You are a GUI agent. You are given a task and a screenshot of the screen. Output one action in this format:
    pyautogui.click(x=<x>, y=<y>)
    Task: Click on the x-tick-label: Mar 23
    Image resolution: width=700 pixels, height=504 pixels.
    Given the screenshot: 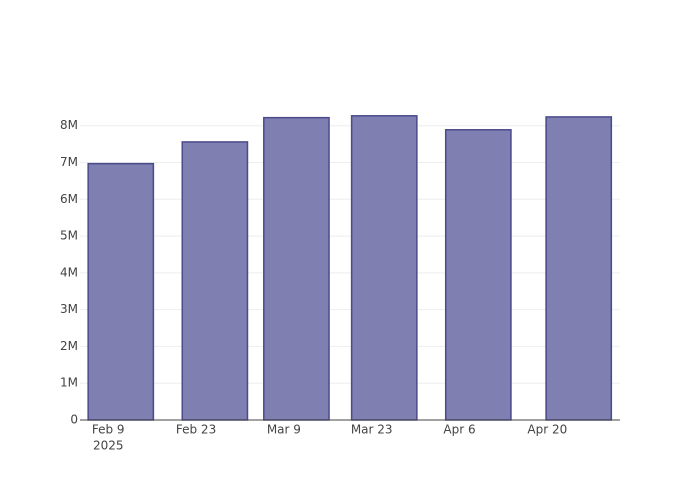 What is the action you would take?
    pyautogui.click(x=372, y=430)
    